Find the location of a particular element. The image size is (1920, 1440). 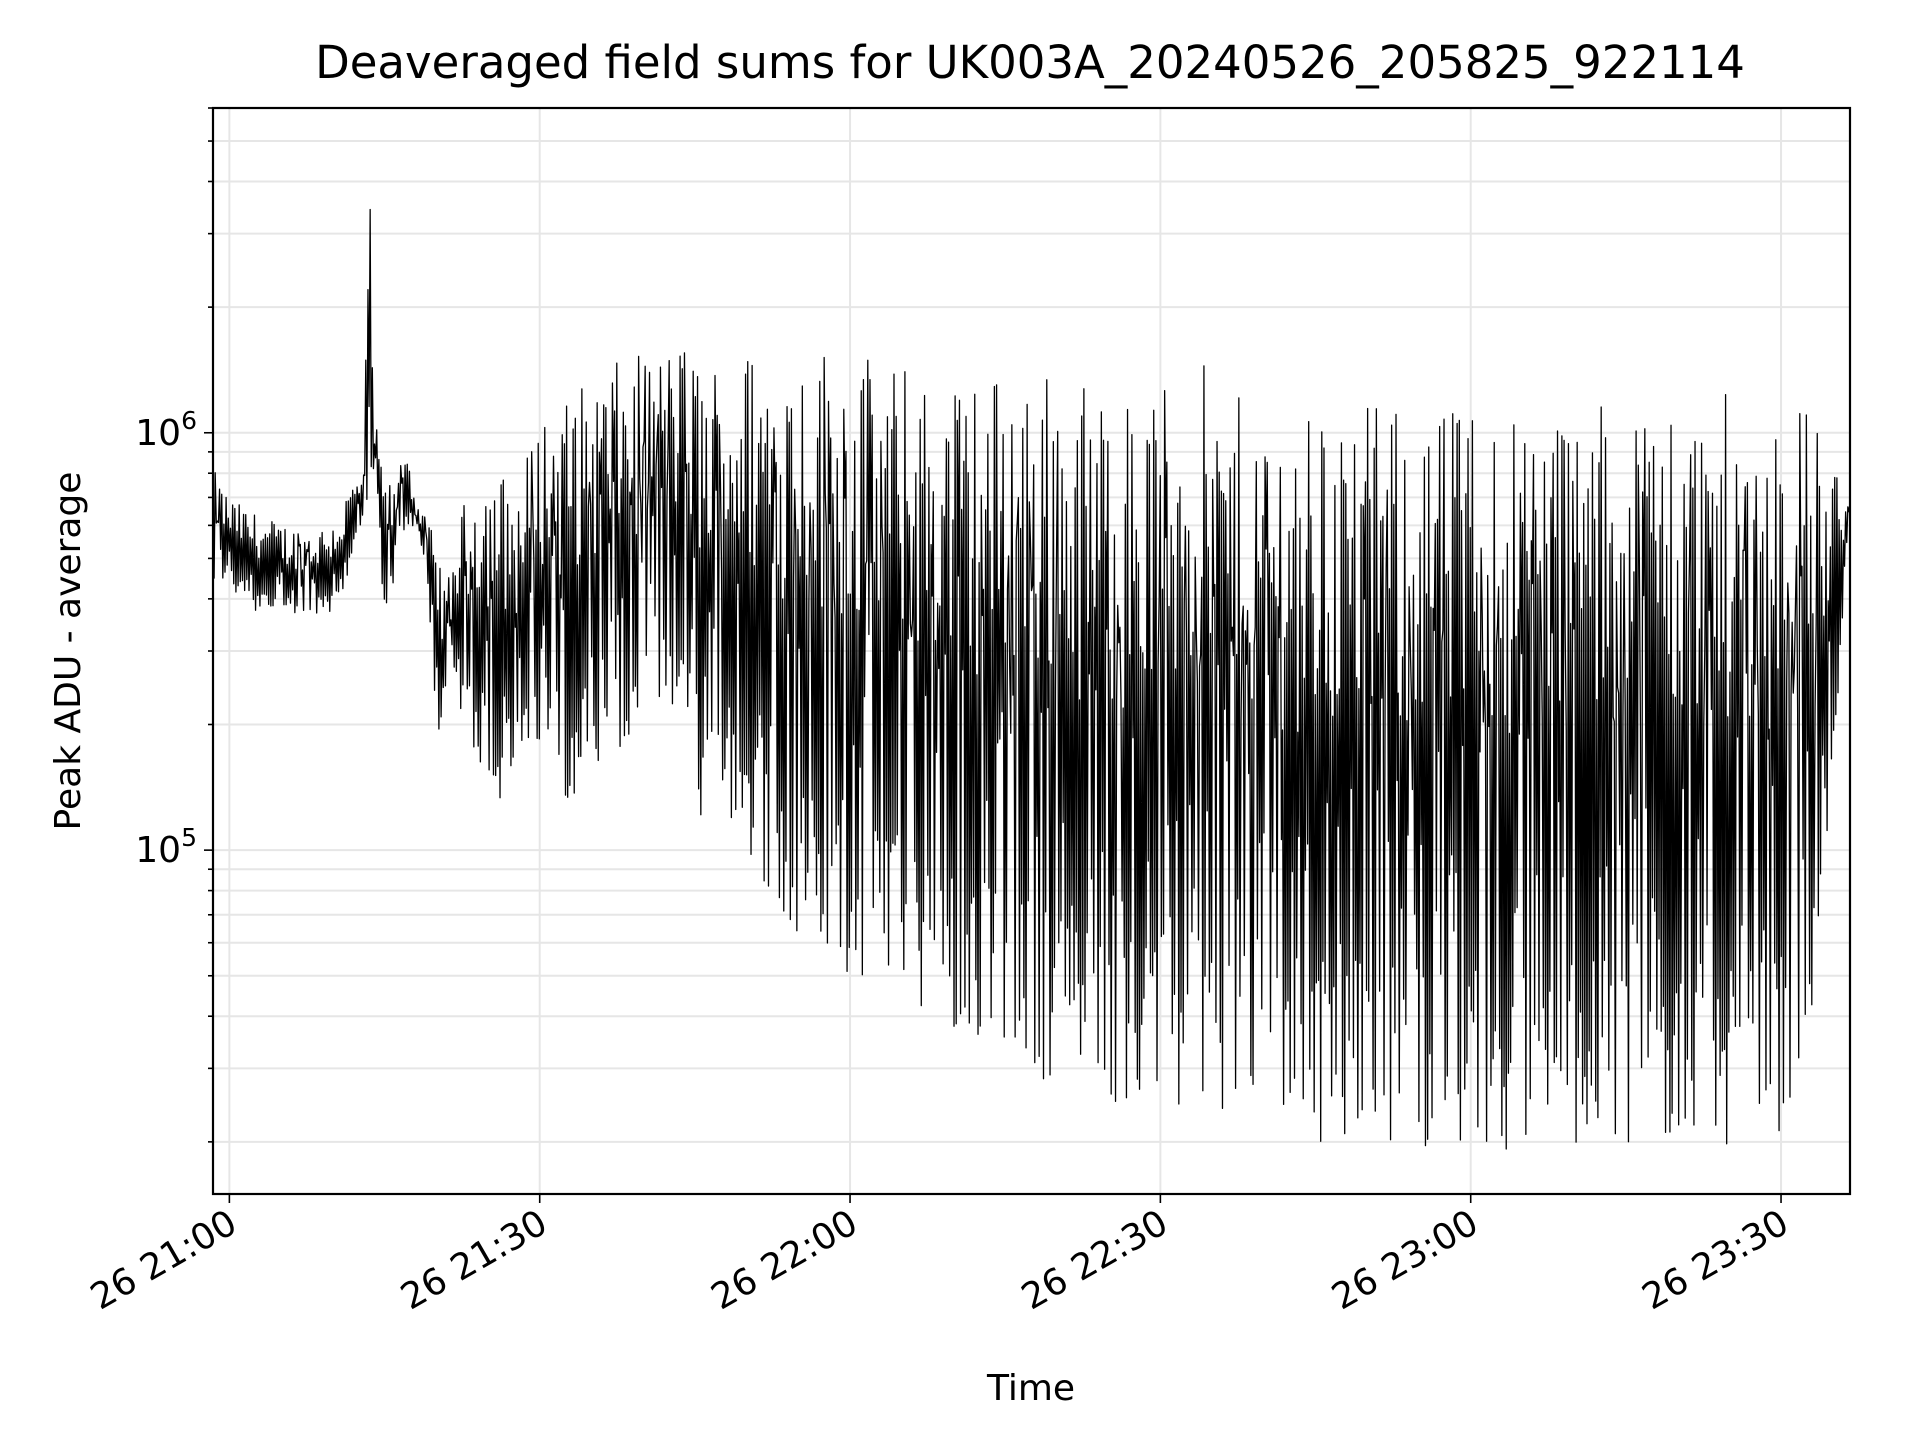

y-axis-label: Peak ADU - average is located at coordinates (68, 651).